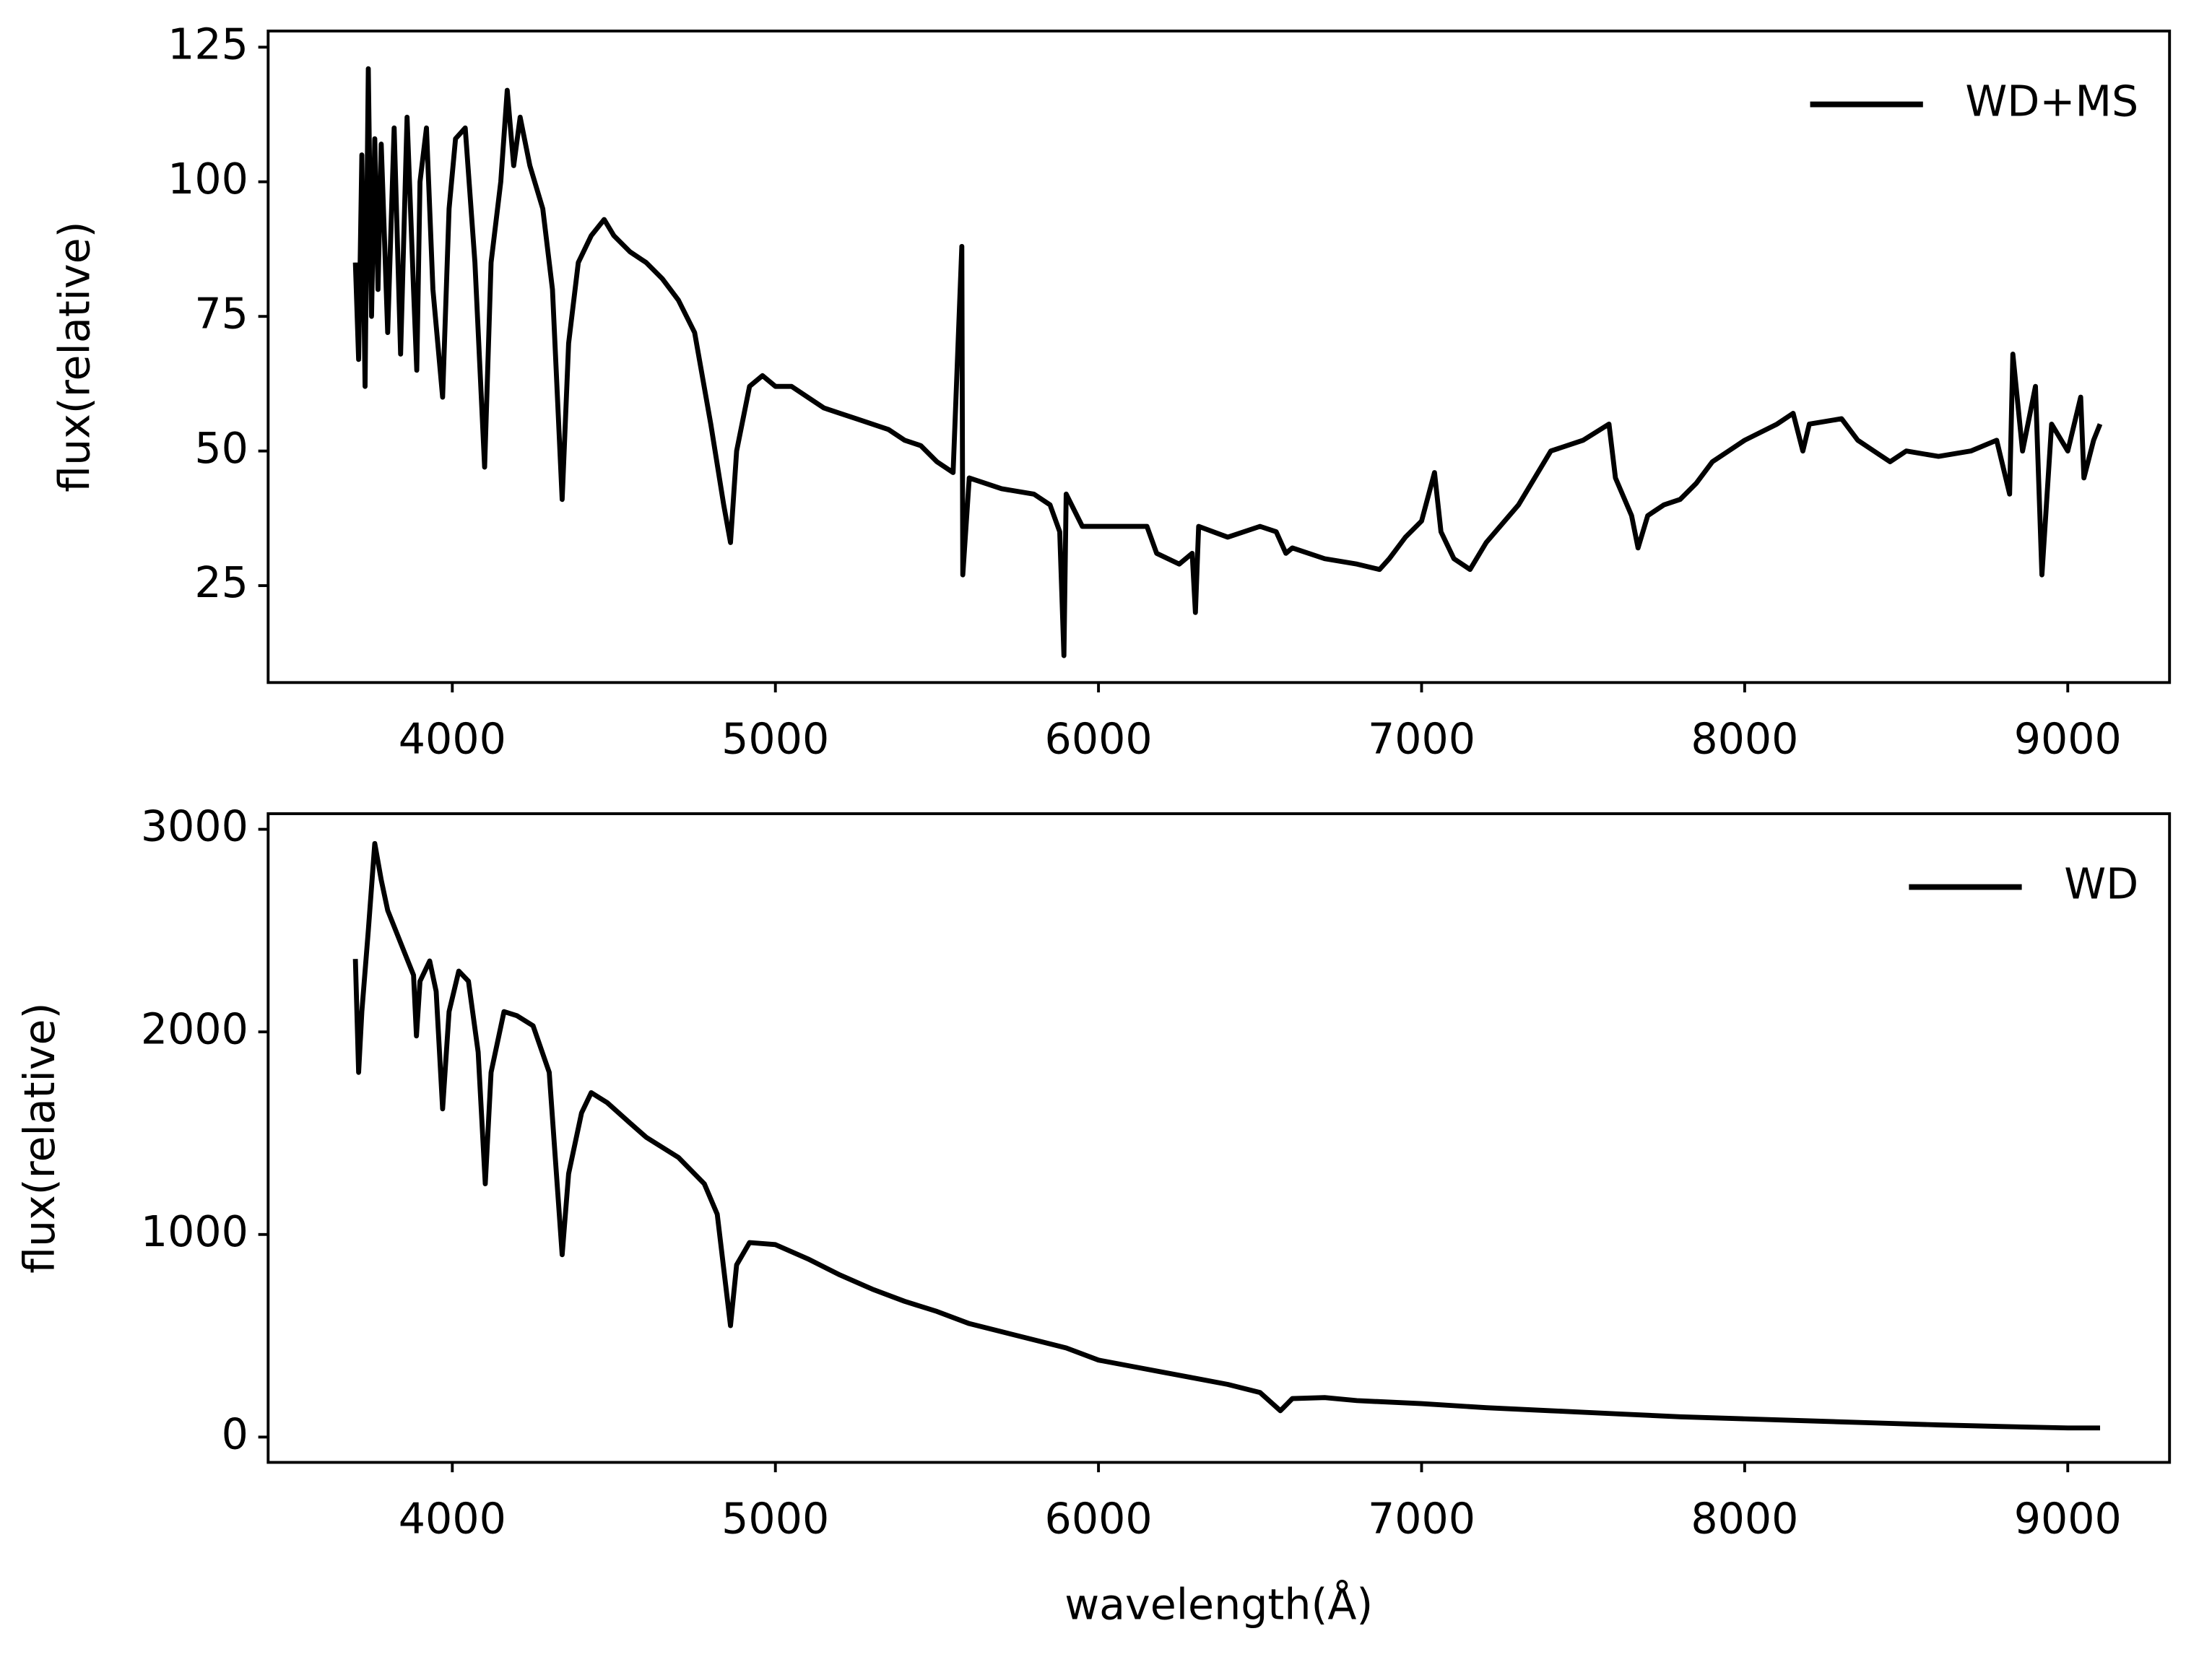  I want to click on y-tick-label: 2000, so click(195, 1028).